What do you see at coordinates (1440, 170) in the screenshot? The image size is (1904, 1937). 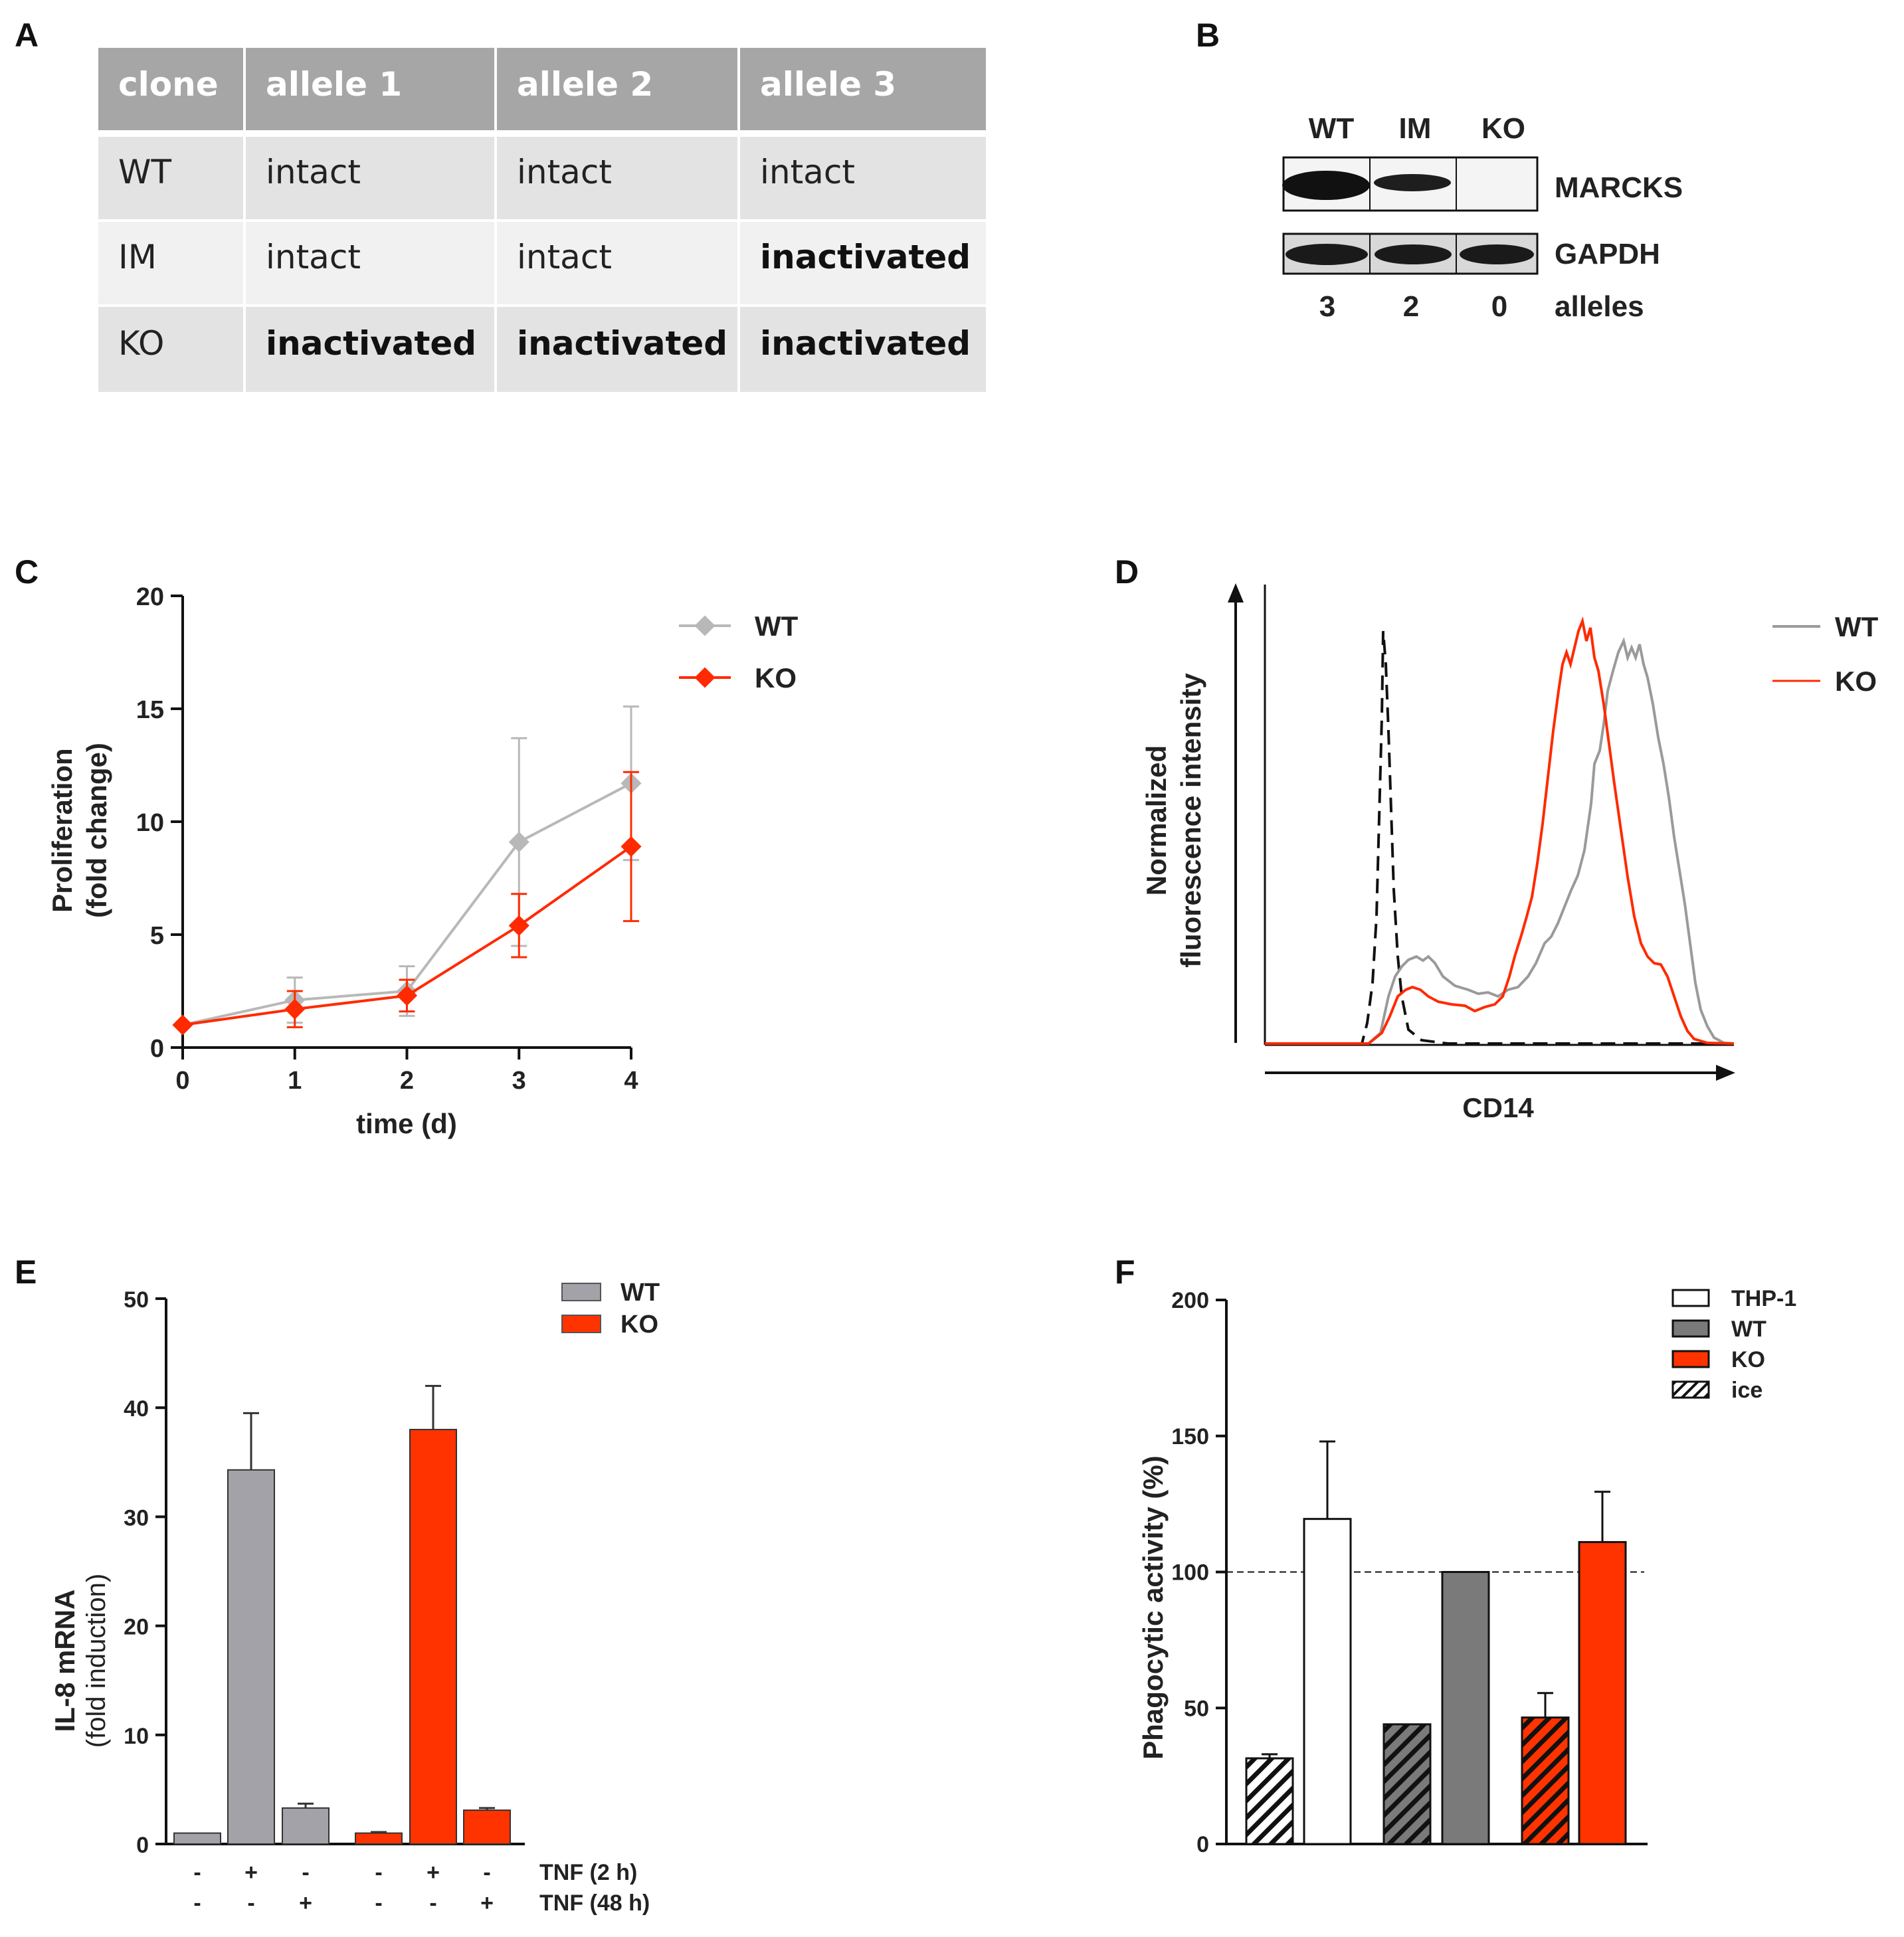 I see `panel-b: B WT IM KO MARCKS GAPDH 3 2 0 alleles` at bounding box center [1440, 170].